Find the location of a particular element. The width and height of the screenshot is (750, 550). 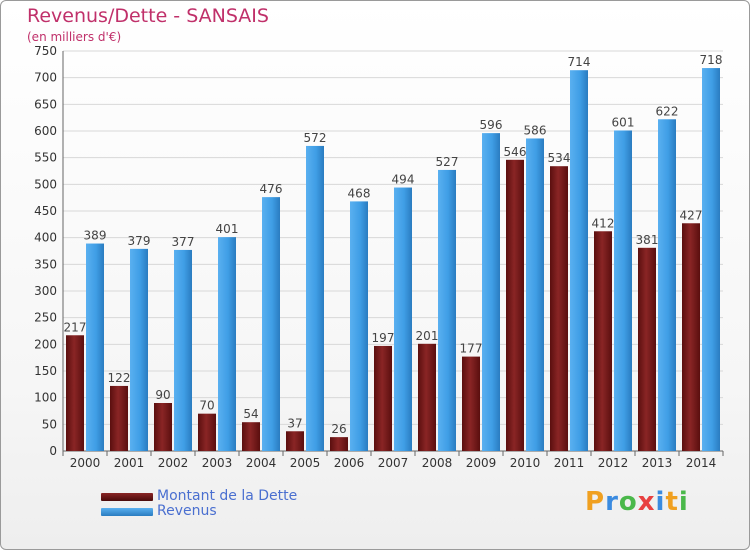

x-tick-label: 2008 is located at coordinates (437, 463).